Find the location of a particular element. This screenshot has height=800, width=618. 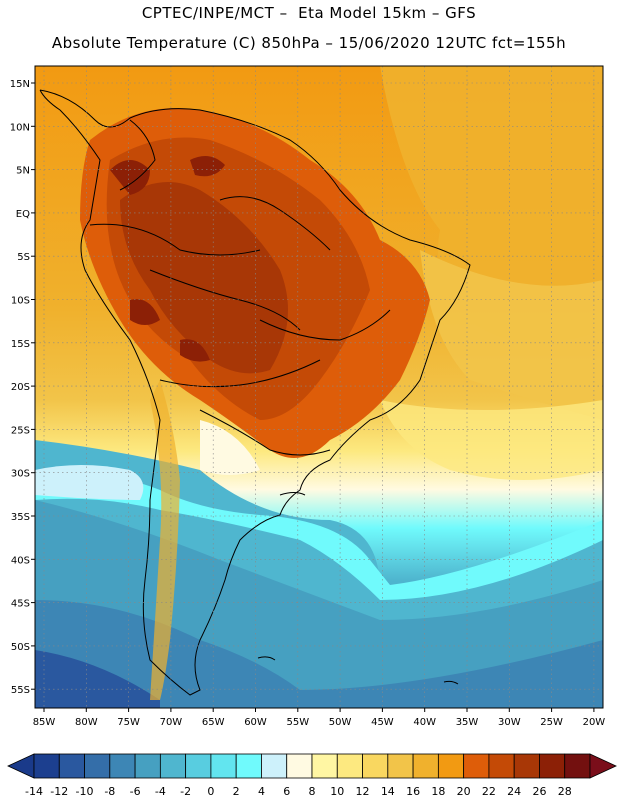

lat-label: 5N is located at coordinates (23, 171).